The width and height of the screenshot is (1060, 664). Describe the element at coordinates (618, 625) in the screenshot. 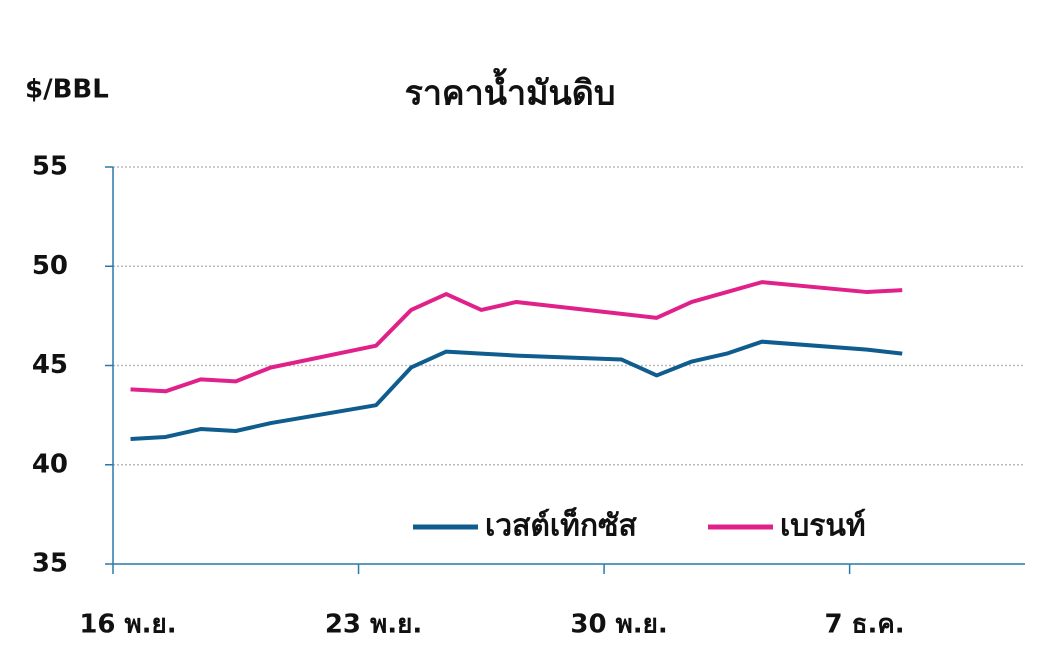

I see `x-tick-label: 30 พ.ย.` at that location.